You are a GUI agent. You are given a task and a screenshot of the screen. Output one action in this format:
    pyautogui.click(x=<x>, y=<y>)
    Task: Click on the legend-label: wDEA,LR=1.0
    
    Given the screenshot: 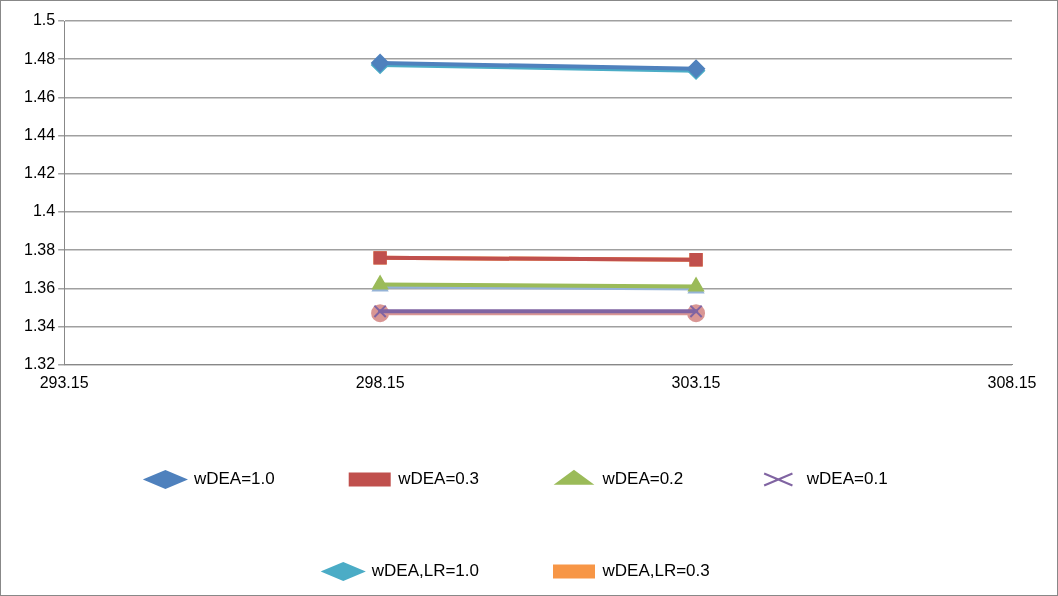 What is the action you would take?
    pyautogui.click(x=424, y=571)
    